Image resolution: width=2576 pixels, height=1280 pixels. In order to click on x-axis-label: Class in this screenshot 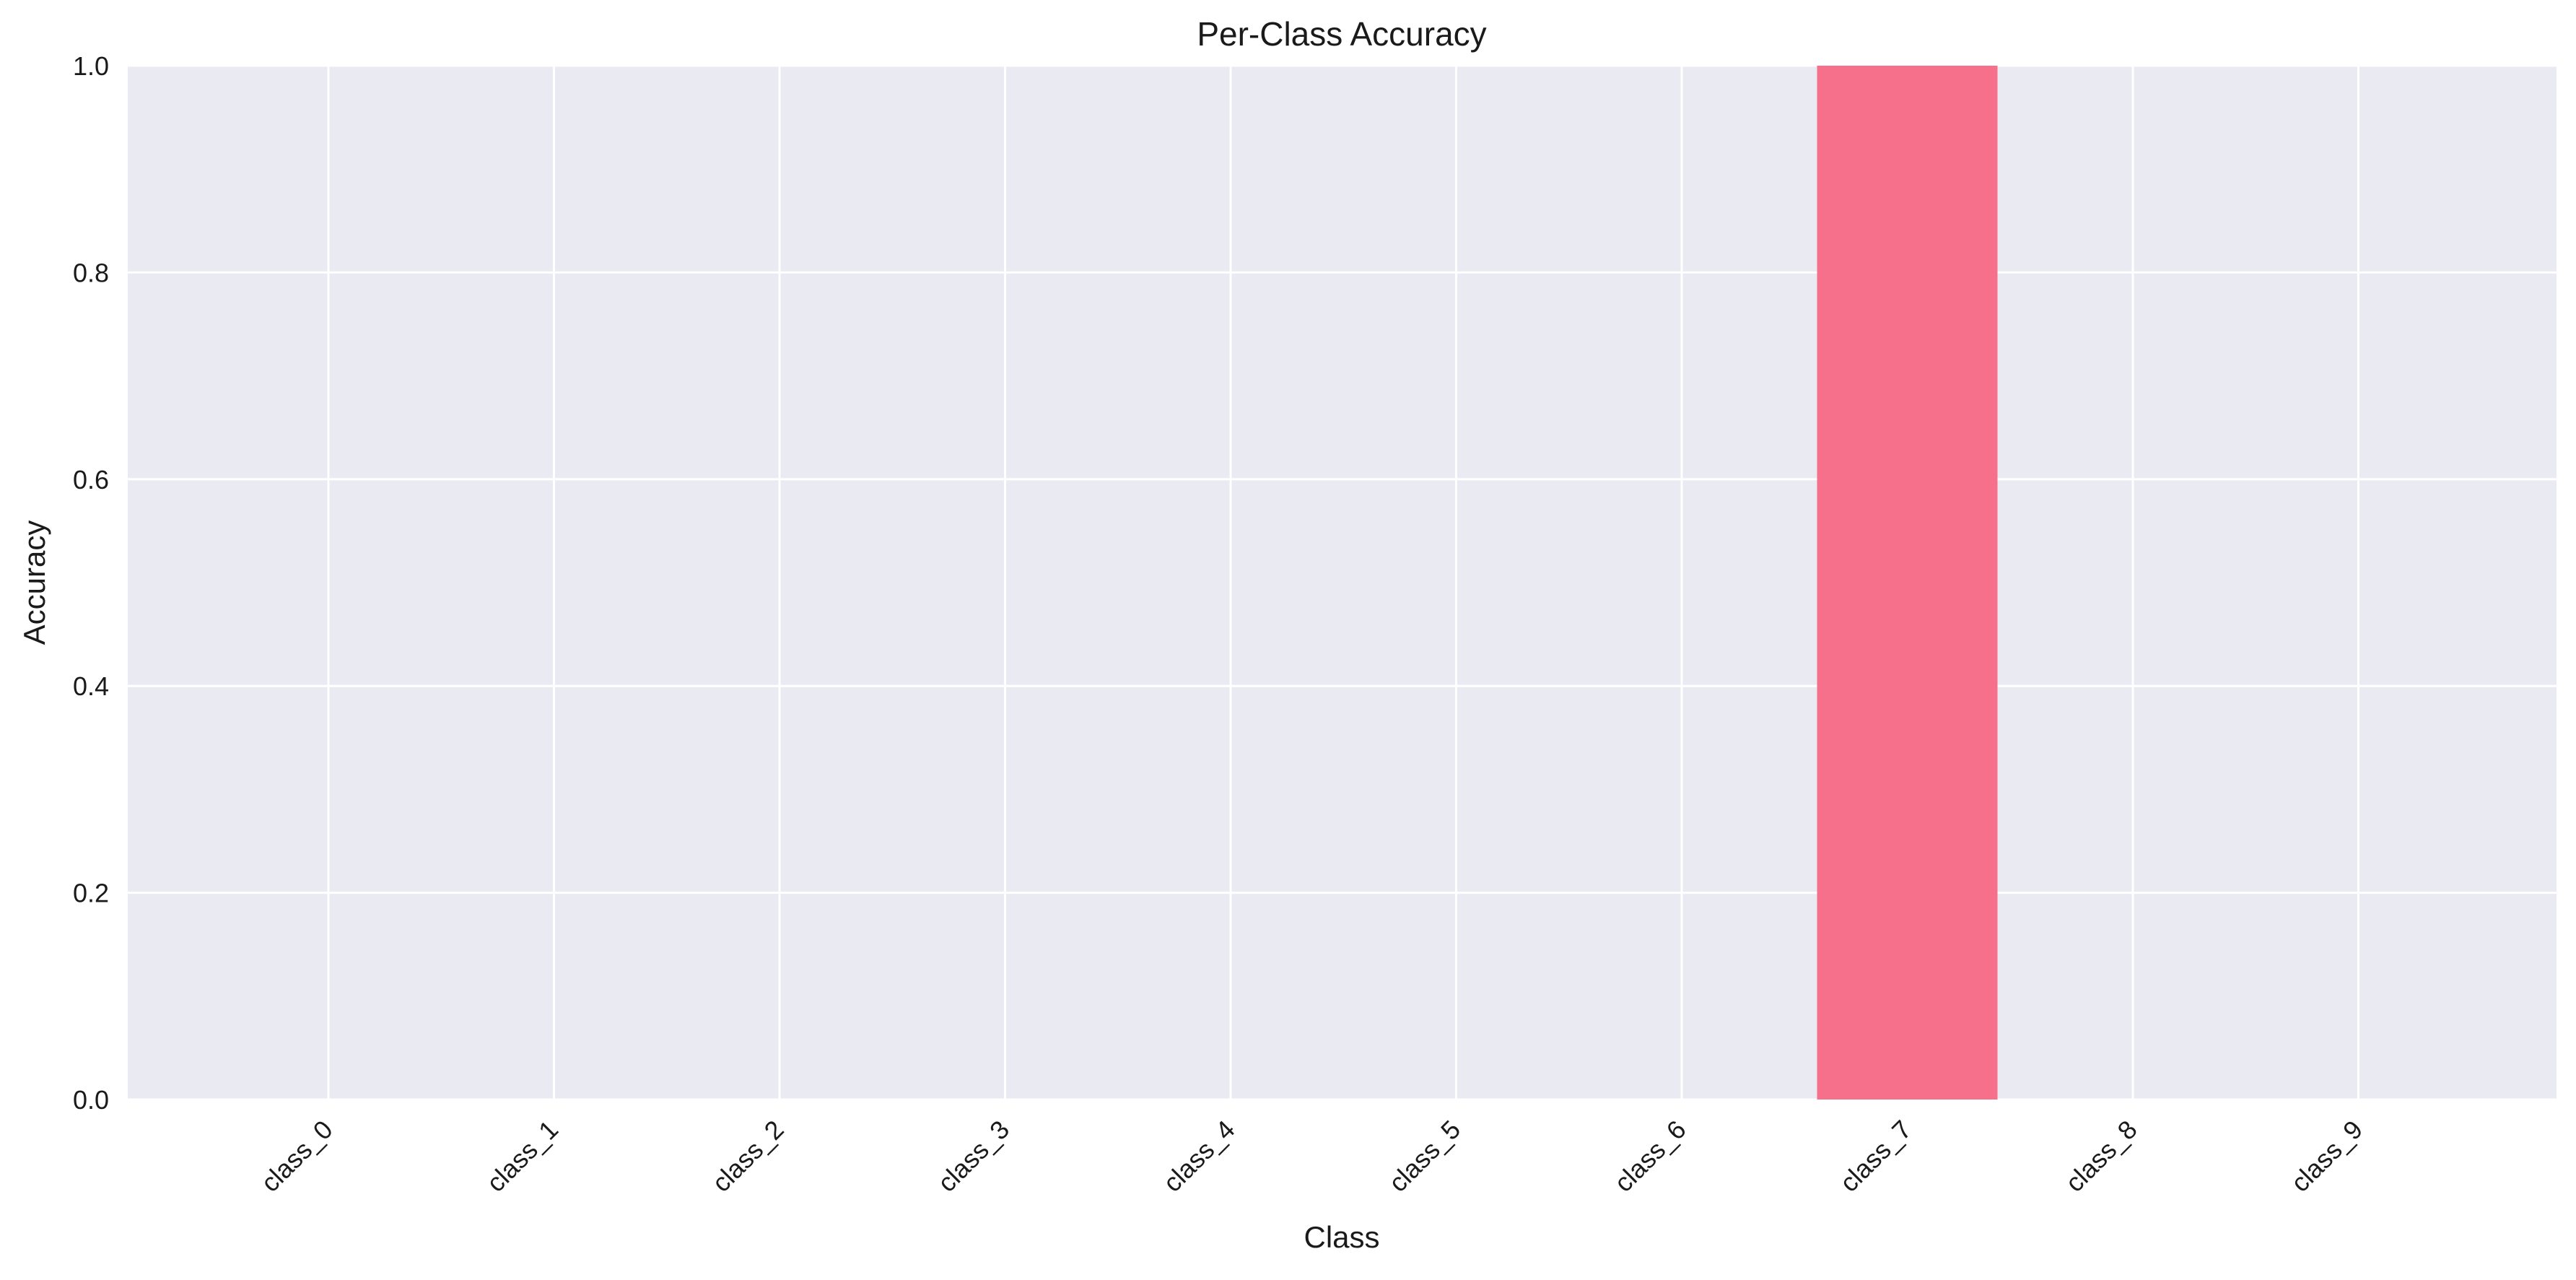, I will do `click(1341, 1237)`.